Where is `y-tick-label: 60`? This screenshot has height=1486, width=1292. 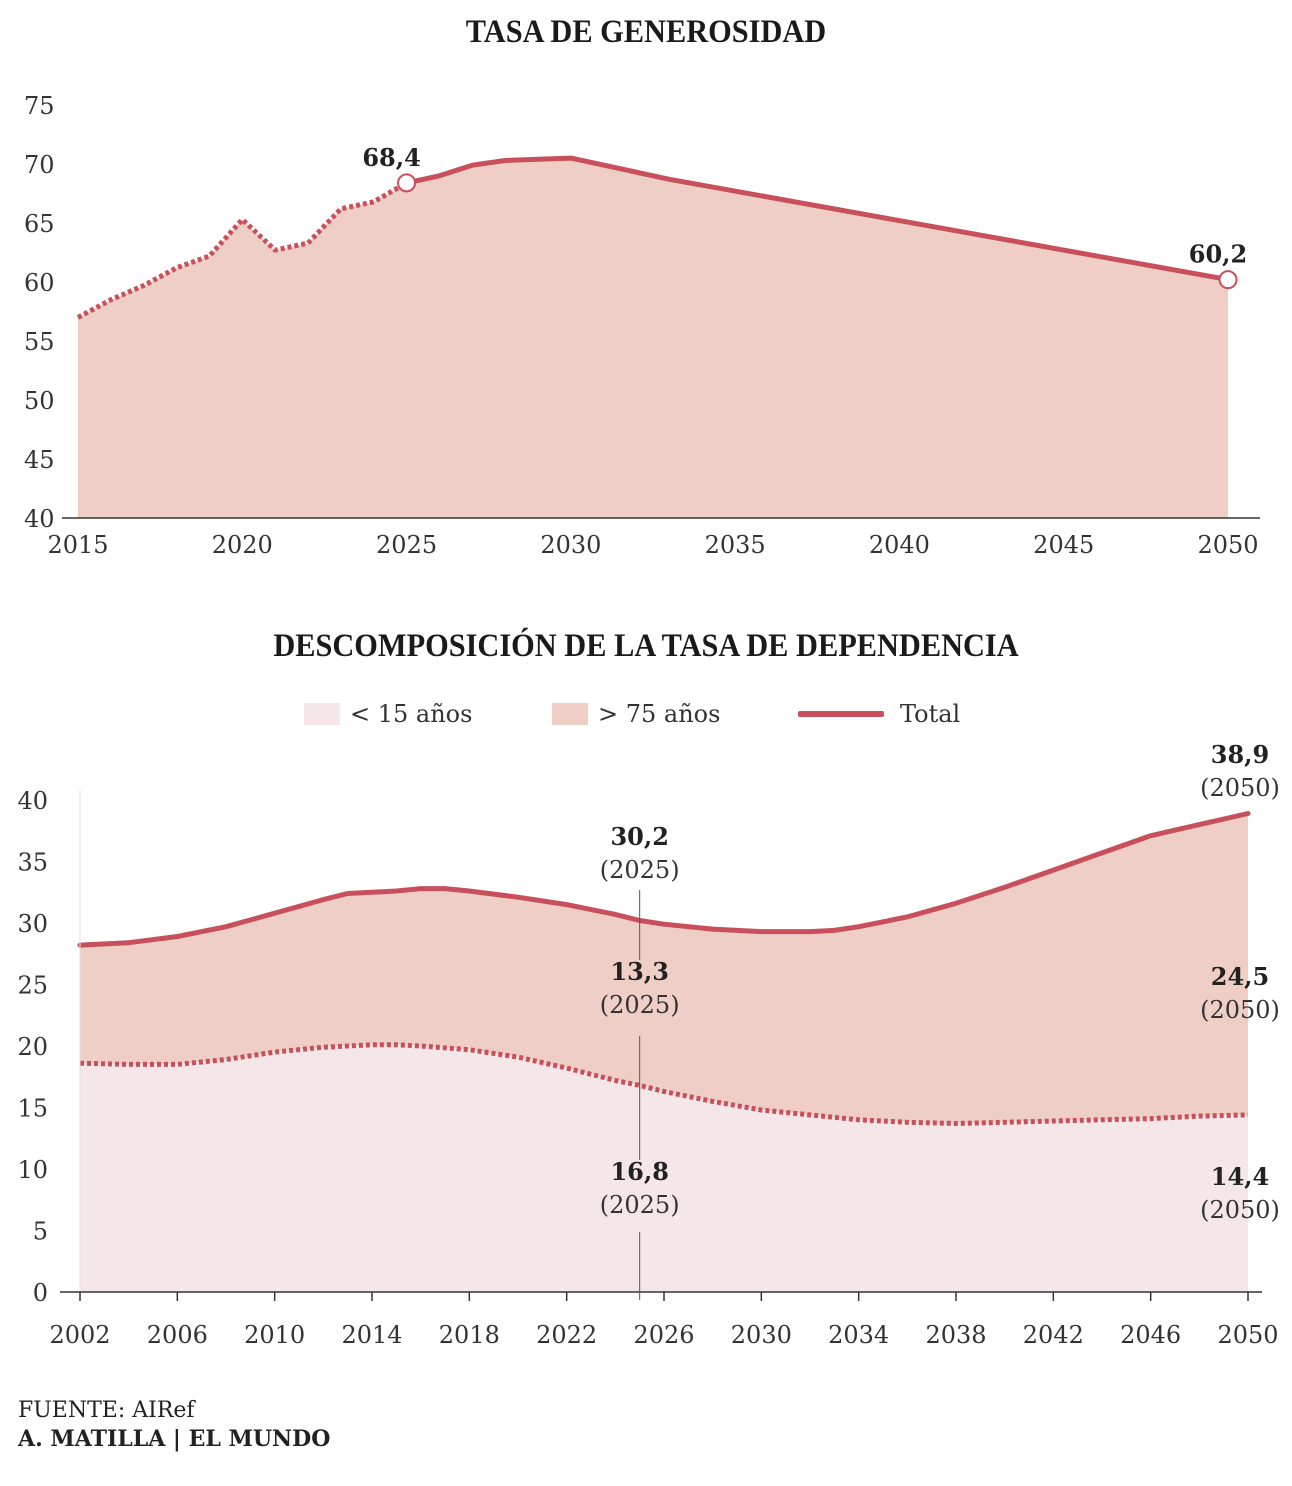 y-tick-label: 60 is located at coordinates (39, 283).